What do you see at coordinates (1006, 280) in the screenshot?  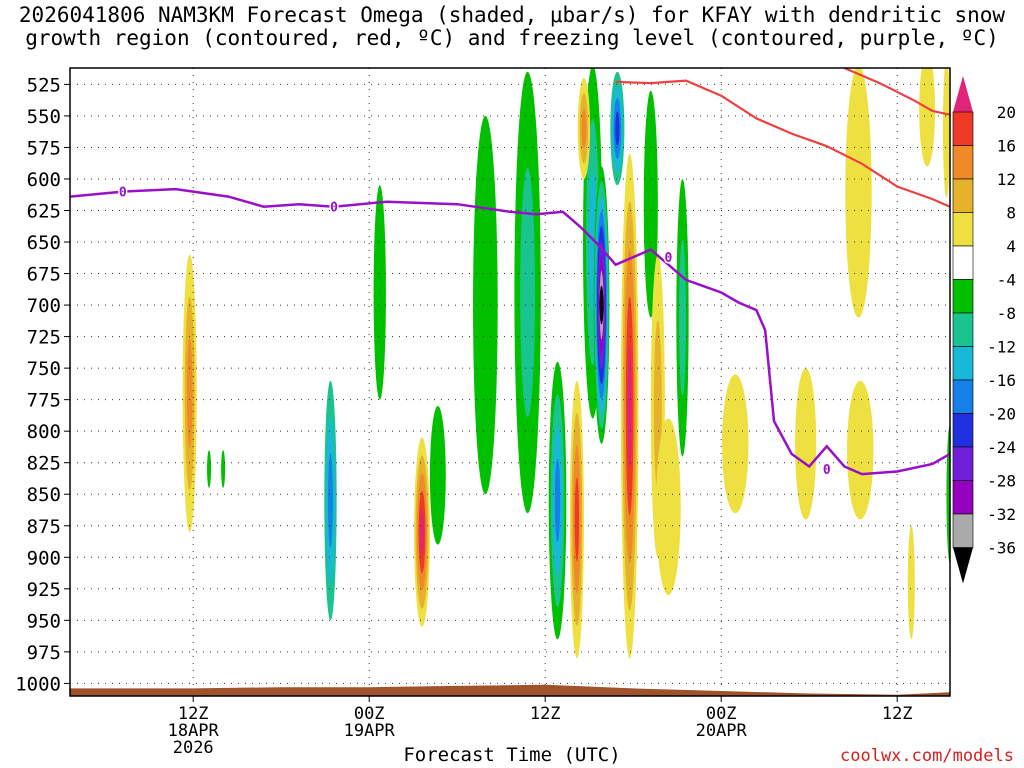 I see `colorbar-label-5: -4` at bounding box center [1006, 280].